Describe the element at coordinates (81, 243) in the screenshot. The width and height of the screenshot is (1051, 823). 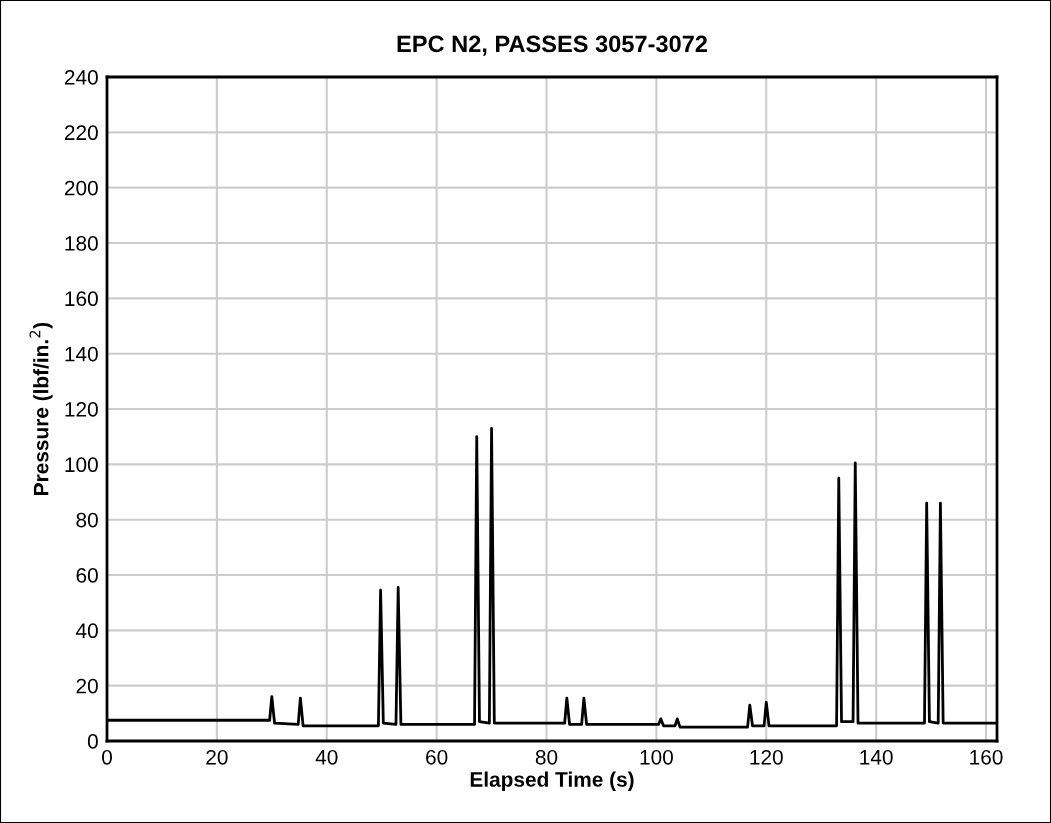
I see `y-tick-label: 180` at that location.